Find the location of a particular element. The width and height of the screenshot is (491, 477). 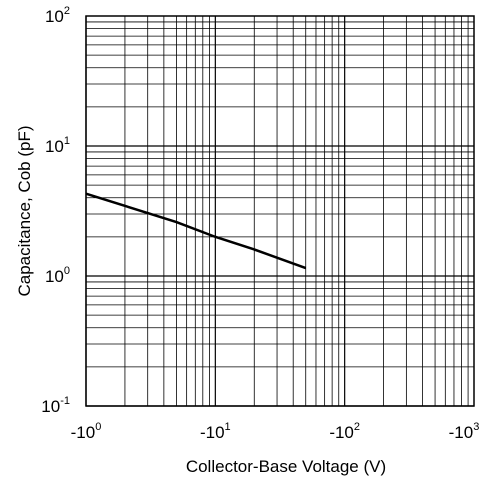

y-axis-label: Capacitance, Cob (pF) is located at coordinates (24, 210).